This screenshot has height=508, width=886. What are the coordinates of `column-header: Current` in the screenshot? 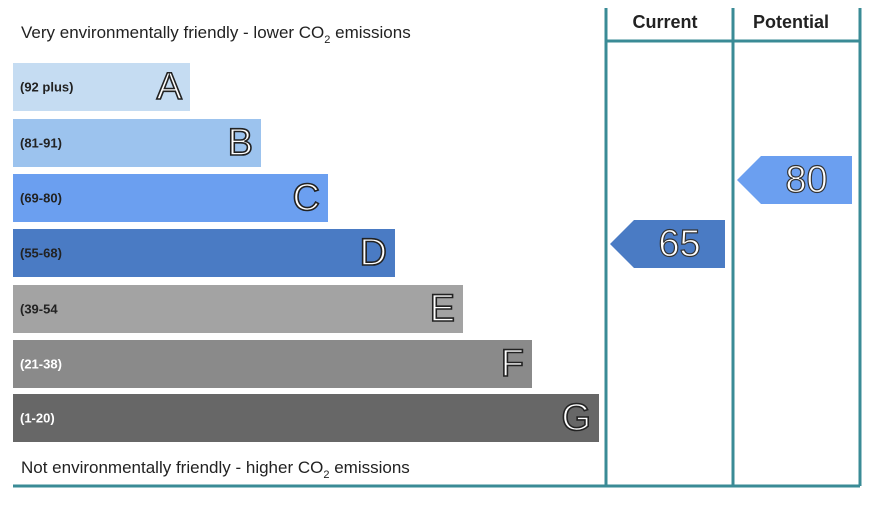 It's located at (664, 22).